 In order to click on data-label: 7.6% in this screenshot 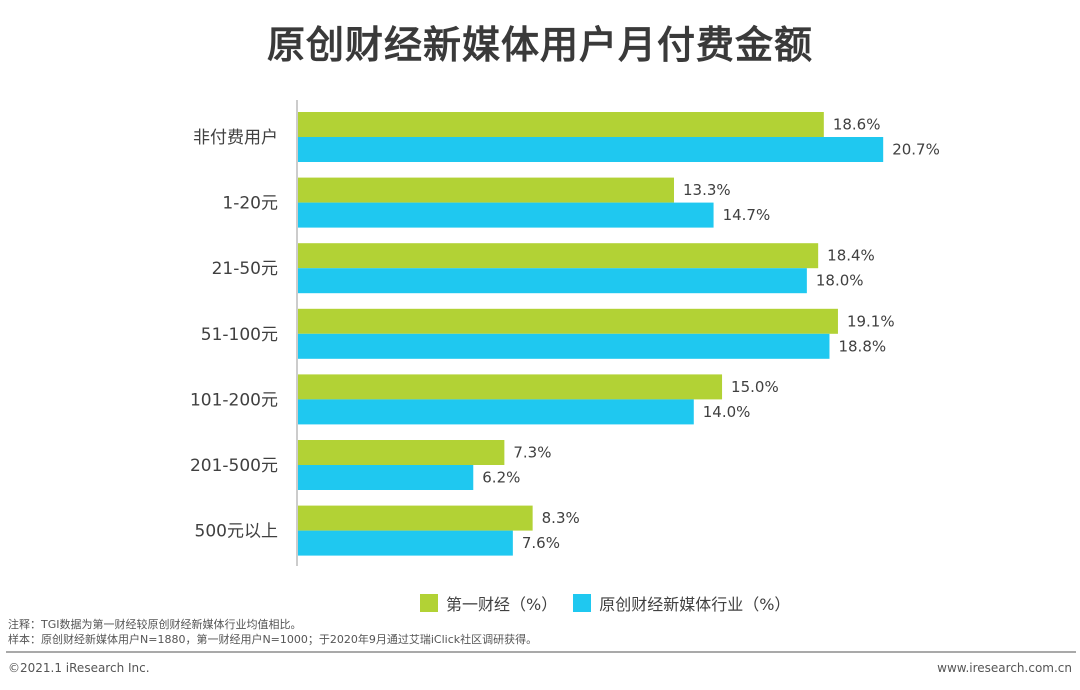, I will do `click(541, 543)`.